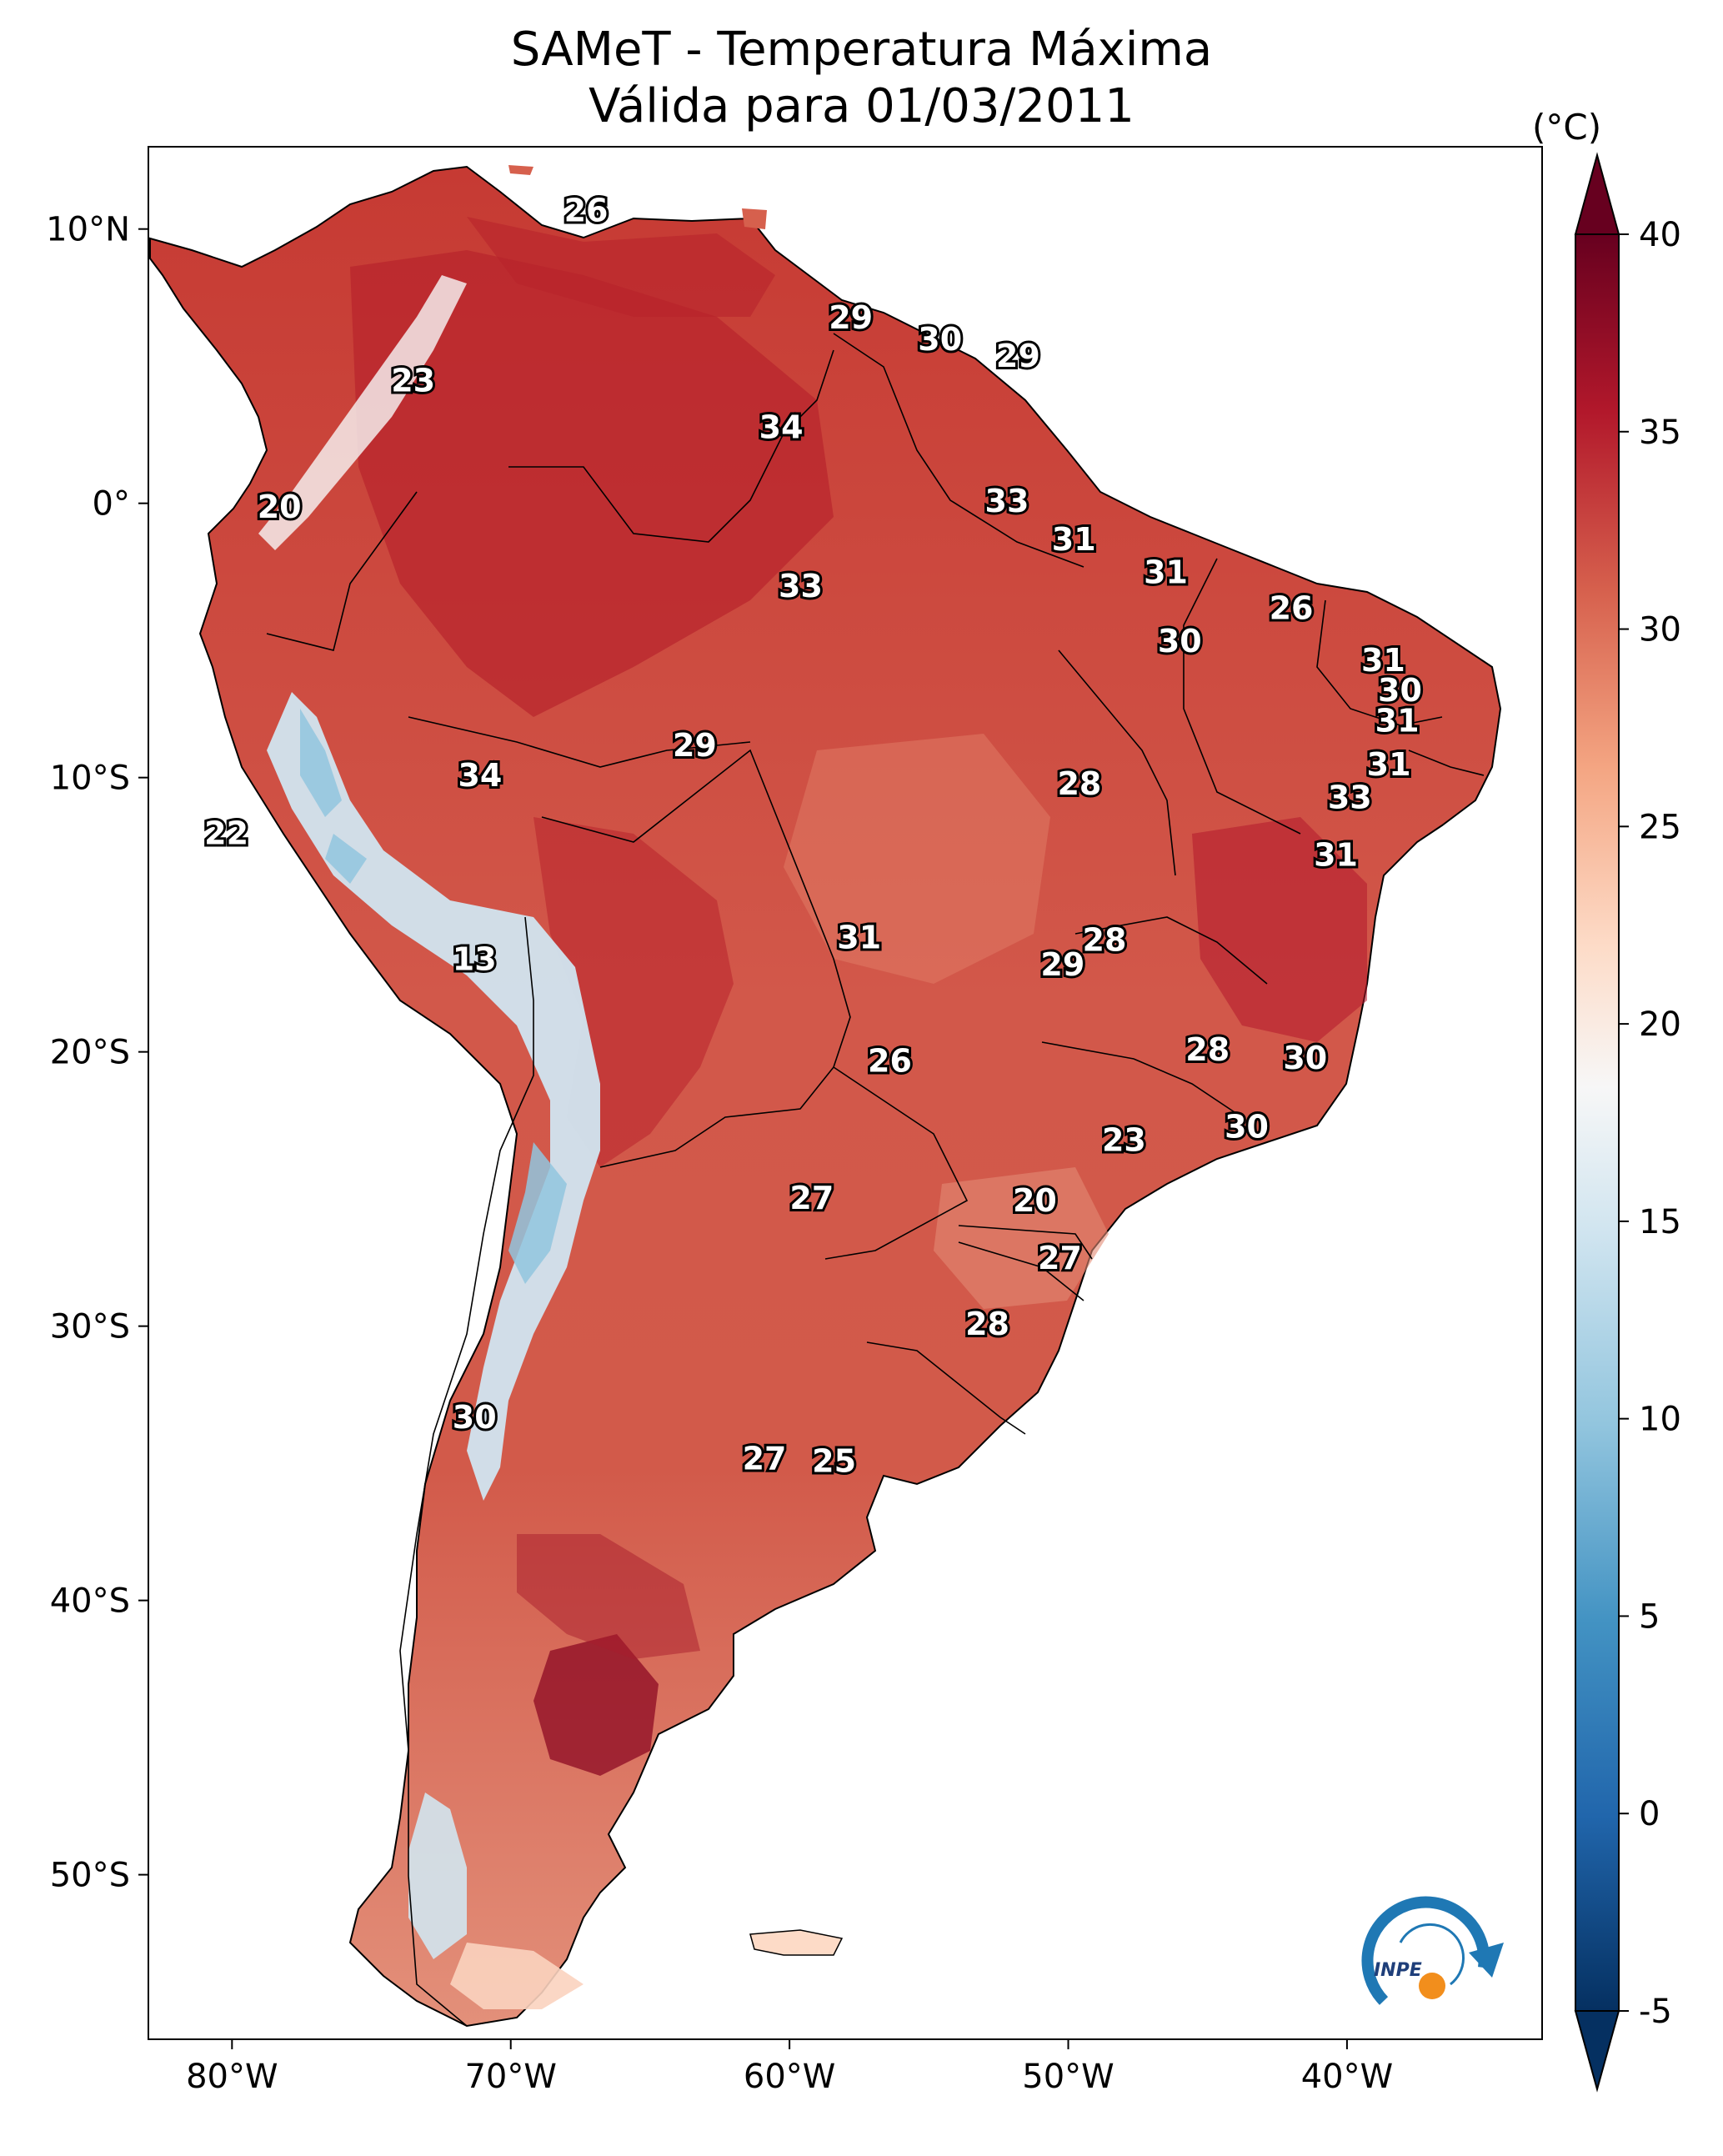  What do you see at coordinates (1655, 2012) in the screenshot?
I see `colorbar-tick-label: -5` at bounding box center [1655, 2012].